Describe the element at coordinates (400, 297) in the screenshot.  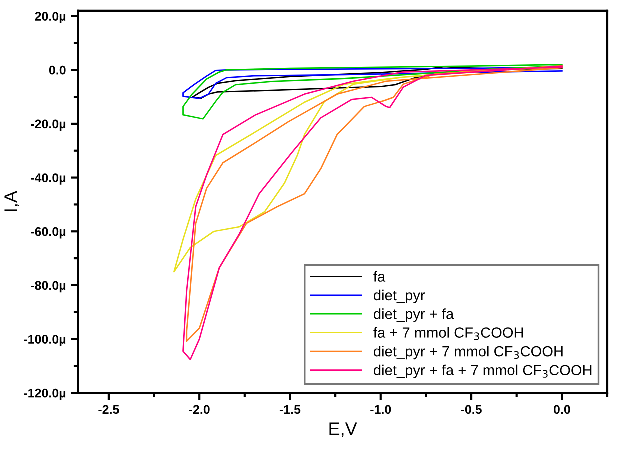
I see `legend-label: diet_pyr` at that location.